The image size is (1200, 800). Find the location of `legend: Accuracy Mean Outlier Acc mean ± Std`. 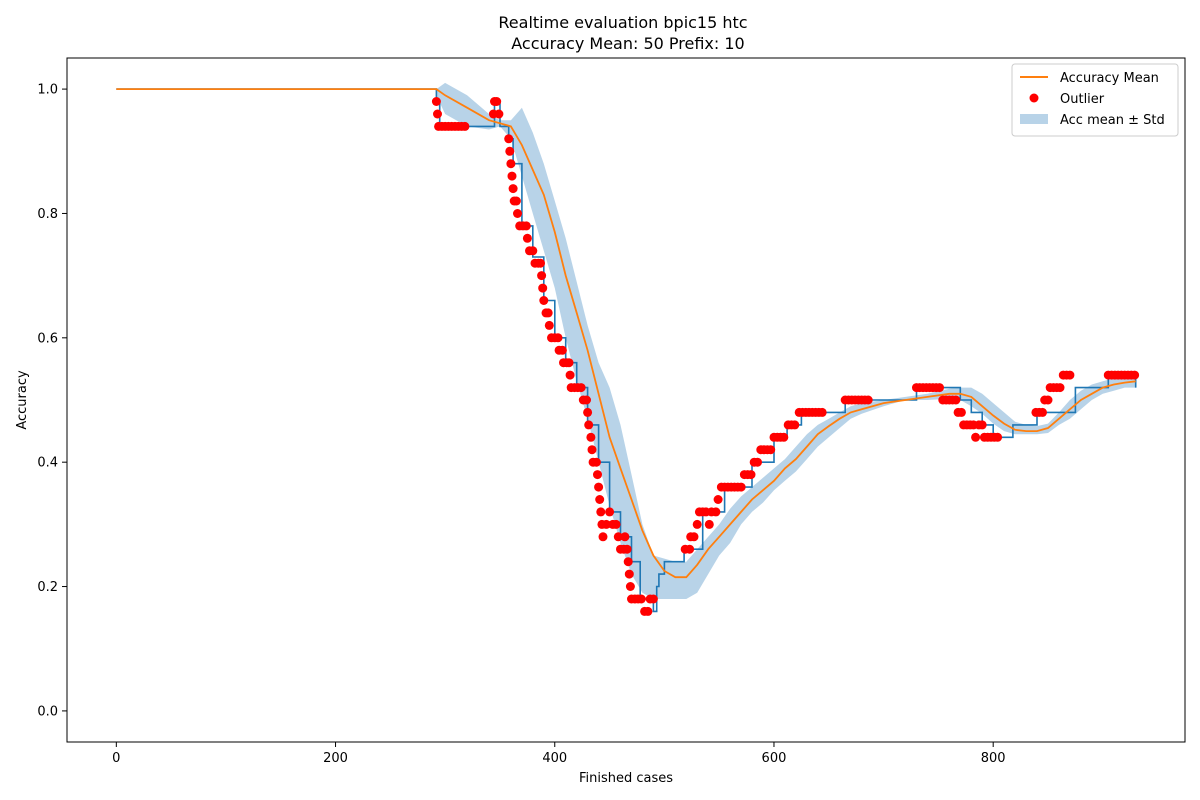

legend: Accuracy Mean Outlier Acc mean ± Std is located at coordinates (1095, 100).